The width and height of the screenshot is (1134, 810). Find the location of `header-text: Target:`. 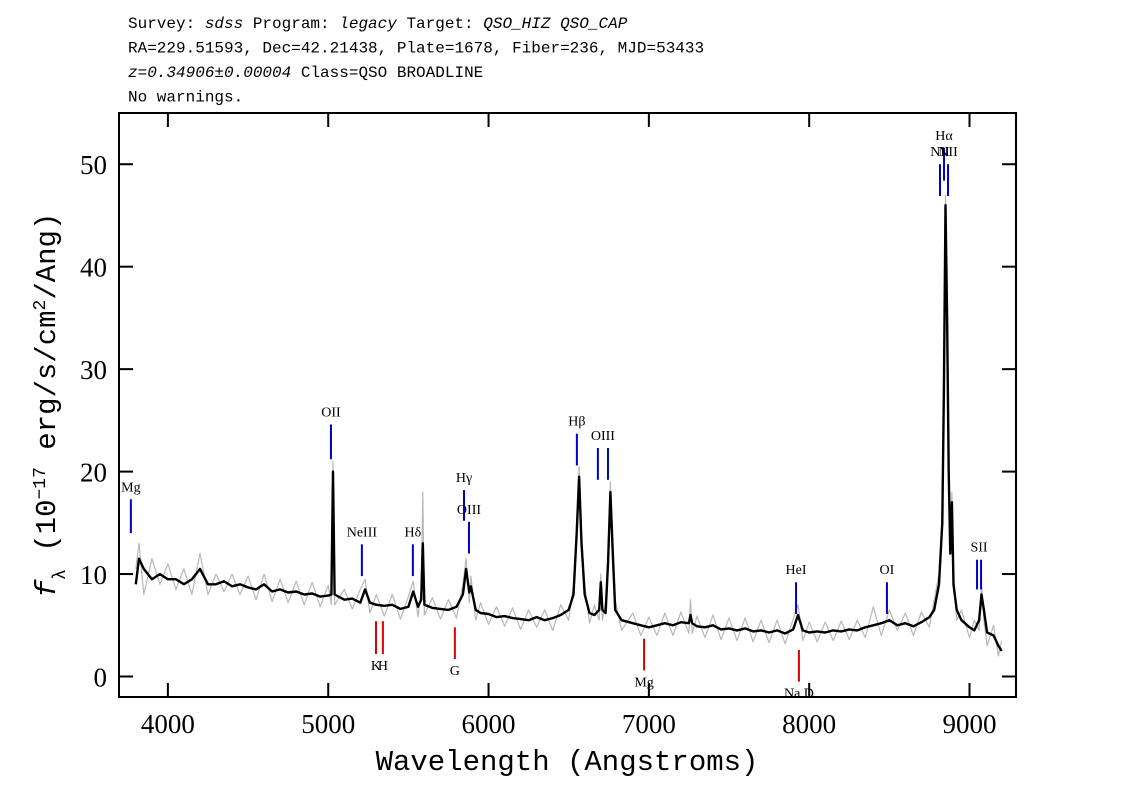

header-text: Target: is located at coordinates (440, 24).